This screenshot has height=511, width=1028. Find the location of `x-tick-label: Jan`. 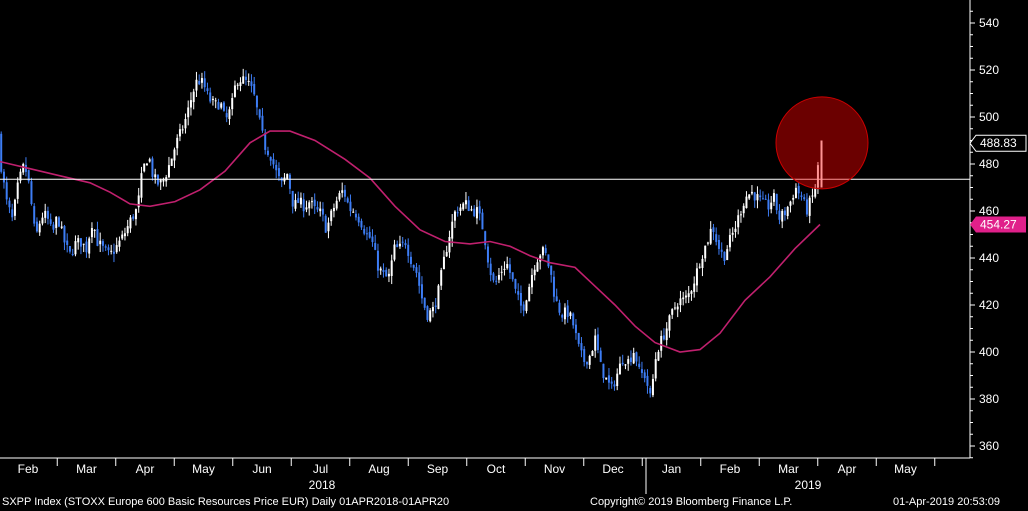

x-tick-label: Jan is located at coordinates (671, 469).